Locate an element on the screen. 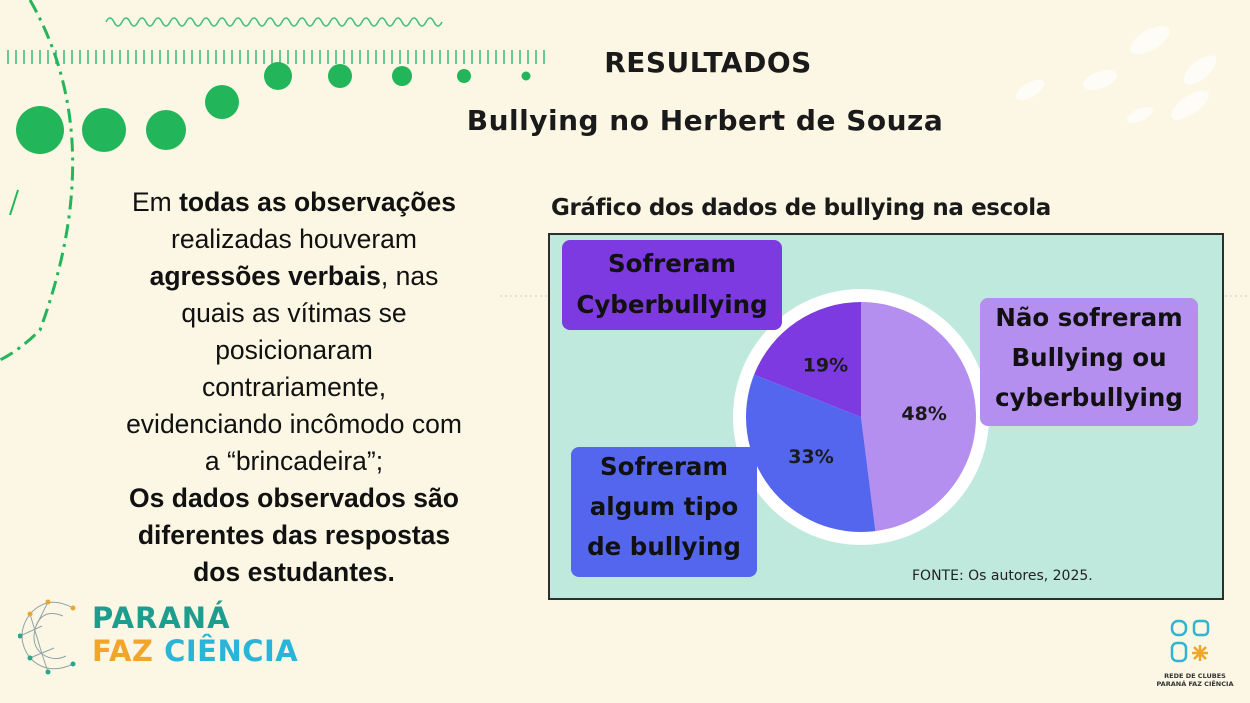 This screenshot has height=703, width=1250. body-bold-span: diferentes das respostas is located at coordinates (294, 535).